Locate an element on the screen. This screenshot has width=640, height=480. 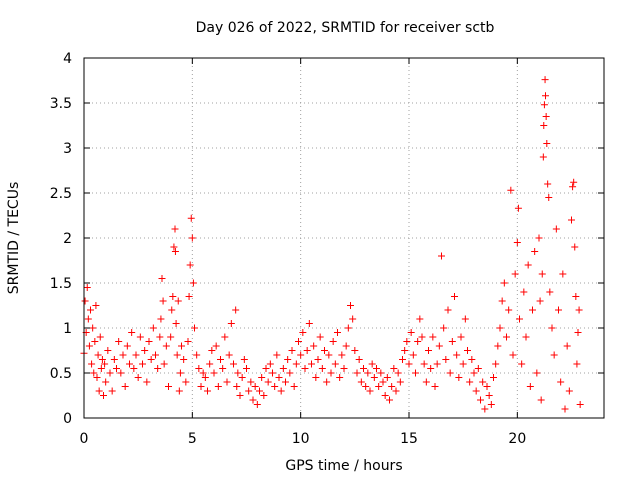
y-tick-label: 2.5 is located at coordinates (61, 194).